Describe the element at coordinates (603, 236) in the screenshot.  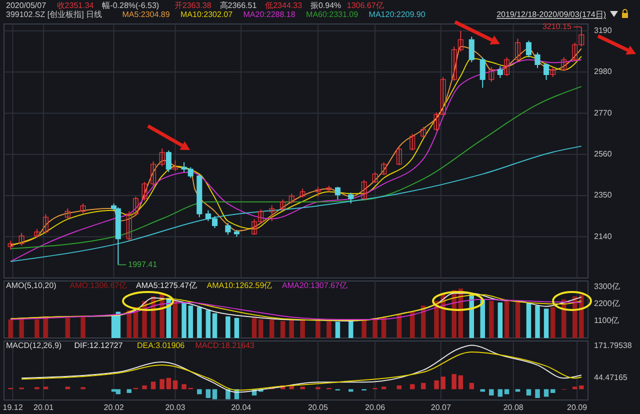
I see `y-tick-label: 2140` at that location.